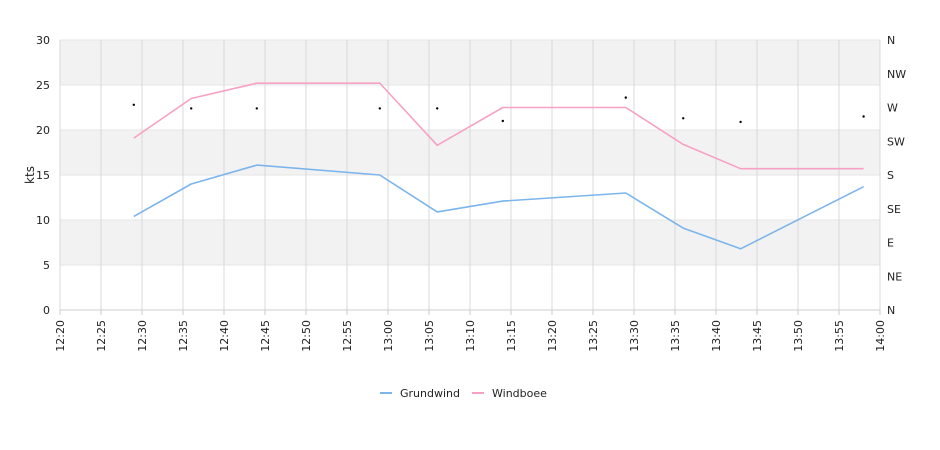 The height and width of the screenshot is (450, 940). Describe the element at coordinates (498, 207) in the screenshot. I see `series-line-grundwind` at that location.